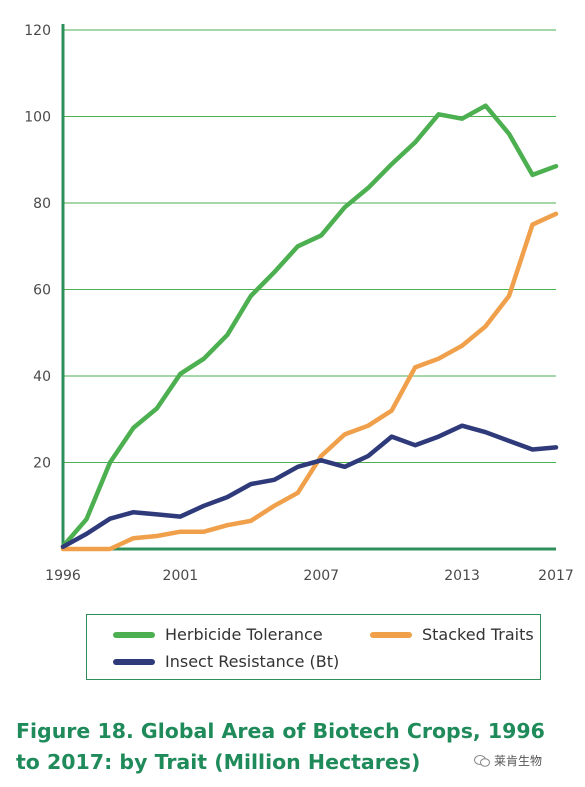 This screenshot has height=787, width=585. I want to click on y-tick-label-80: 80, so click(42, 204).